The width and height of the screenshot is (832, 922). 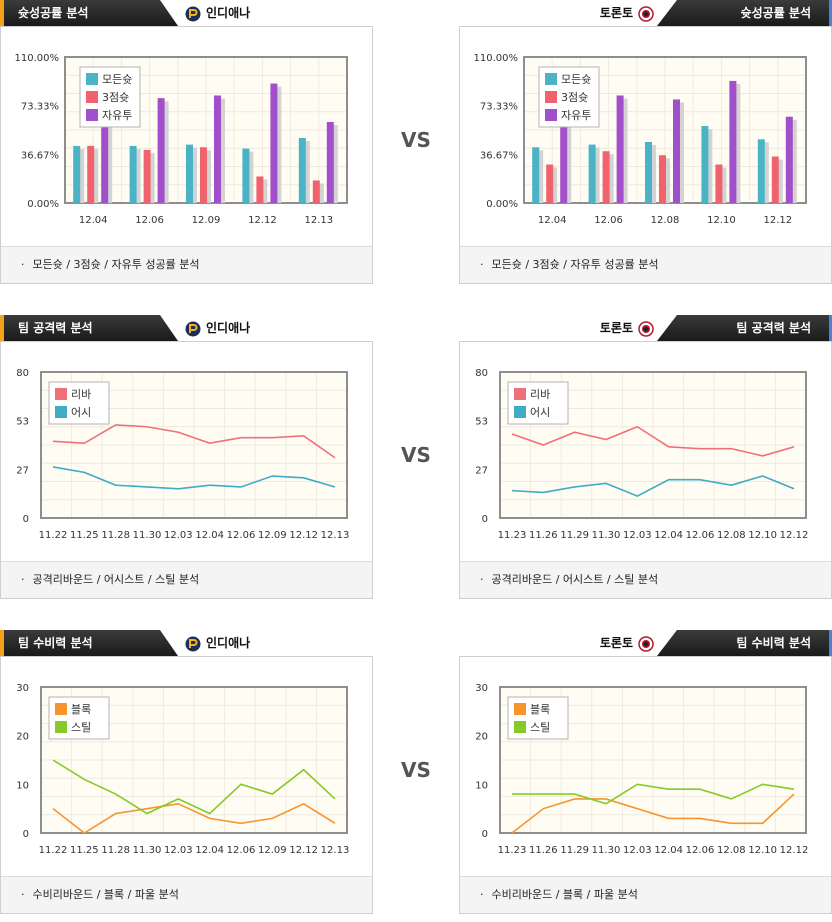 I want to click on raptors-logo-icon, so click(x=646, y=643).